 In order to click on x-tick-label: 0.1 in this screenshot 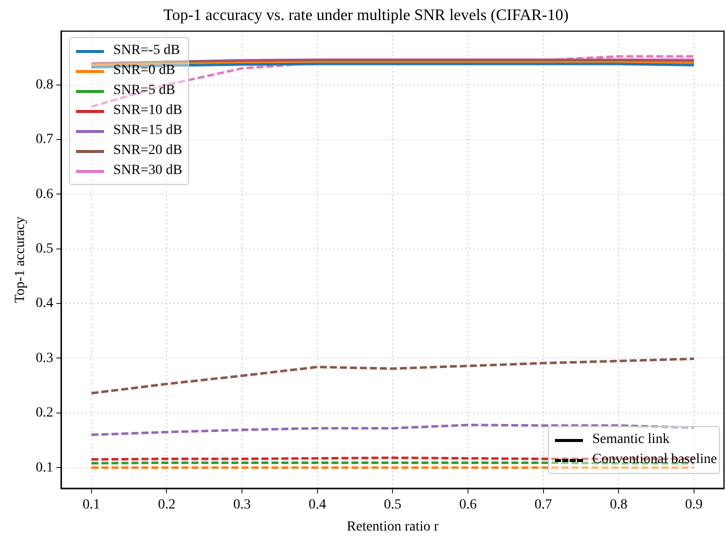, I will do `click(91, 504)`.